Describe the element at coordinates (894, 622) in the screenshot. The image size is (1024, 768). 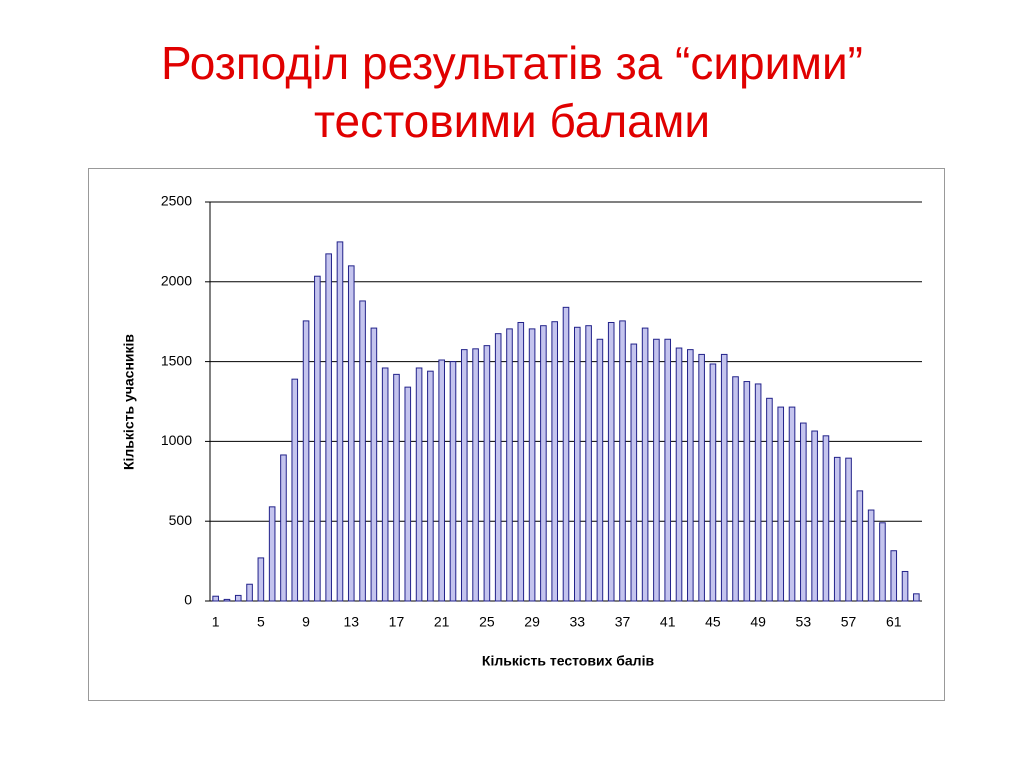
I see `x-tick-label: 61` at that location.